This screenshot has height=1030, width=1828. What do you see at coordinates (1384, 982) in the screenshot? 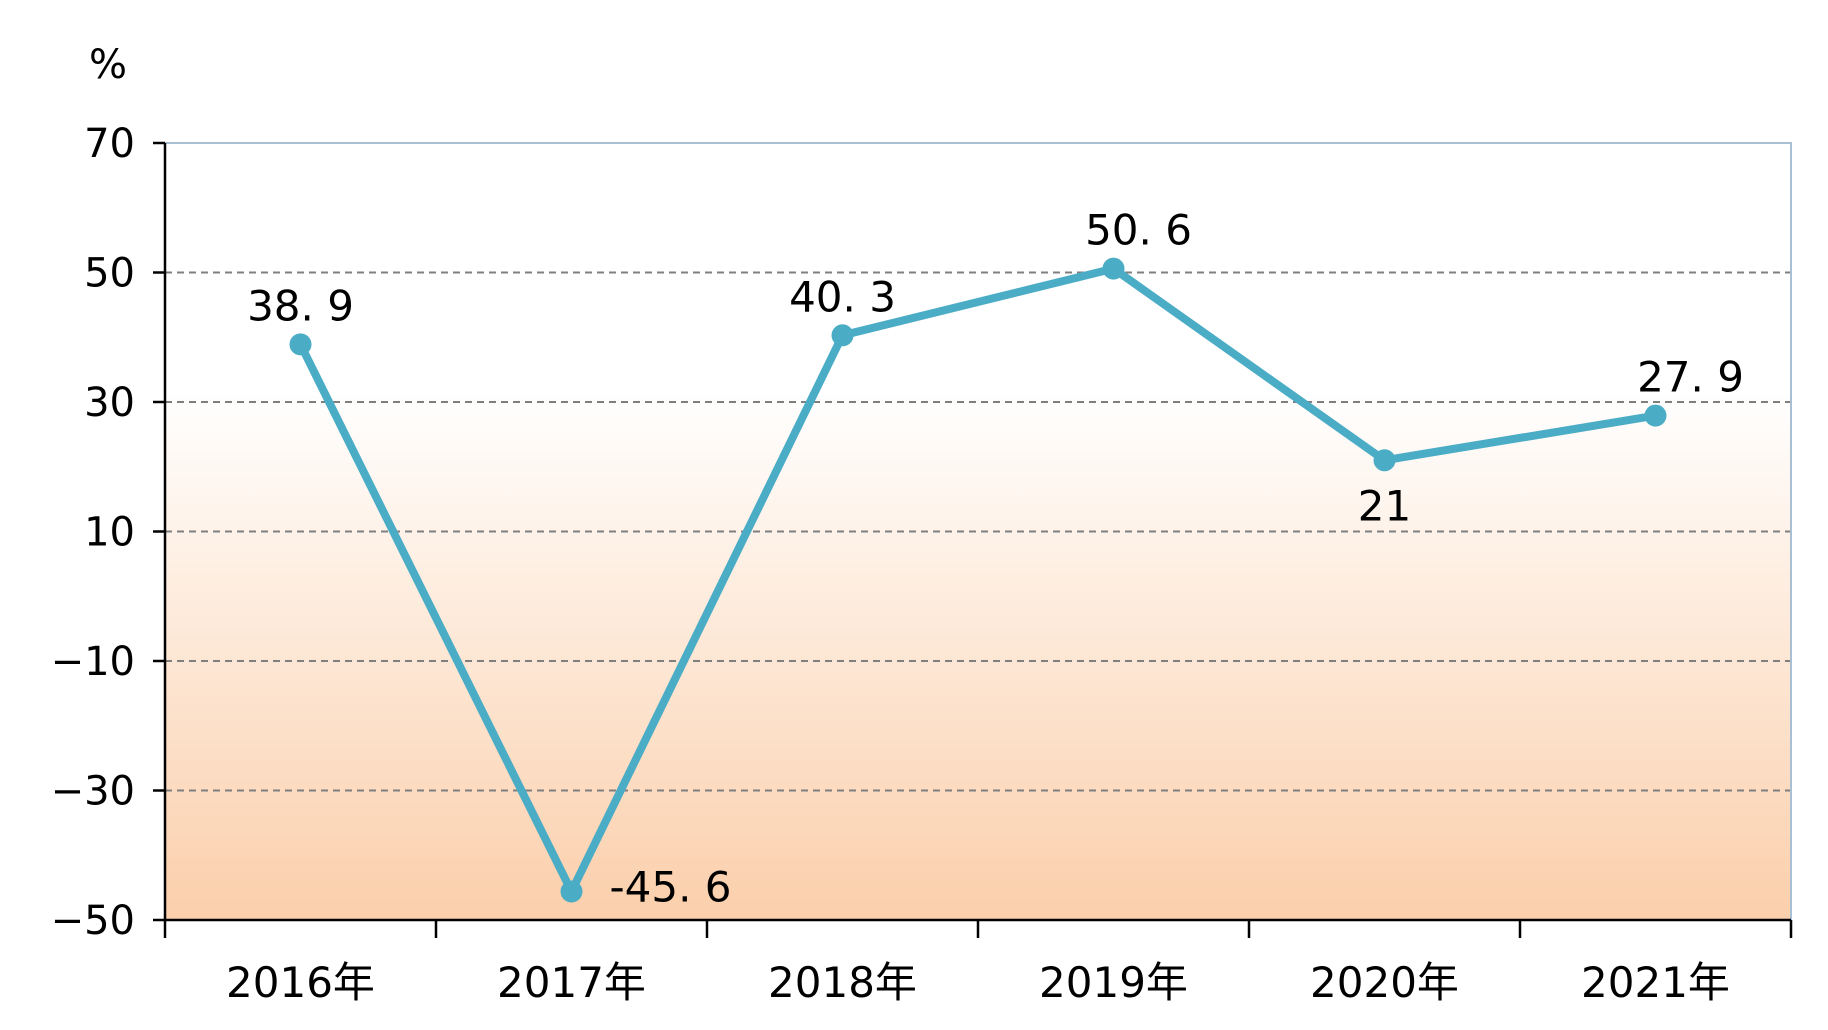
I see `x-tick-label: 2020年` at bounding box center [1384, 982].